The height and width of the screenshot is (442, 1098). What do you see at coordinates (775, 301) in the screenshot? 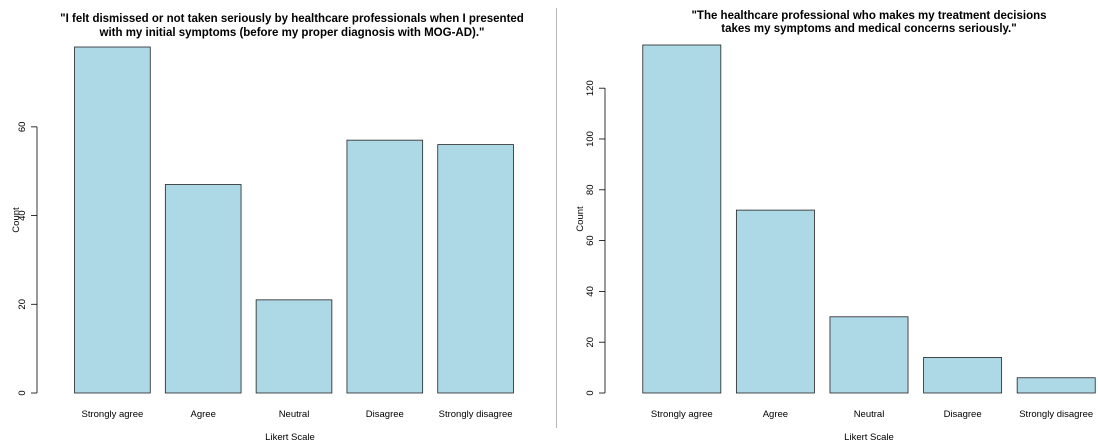
I see `right-bar-agree` at bounding box center [775, 301].